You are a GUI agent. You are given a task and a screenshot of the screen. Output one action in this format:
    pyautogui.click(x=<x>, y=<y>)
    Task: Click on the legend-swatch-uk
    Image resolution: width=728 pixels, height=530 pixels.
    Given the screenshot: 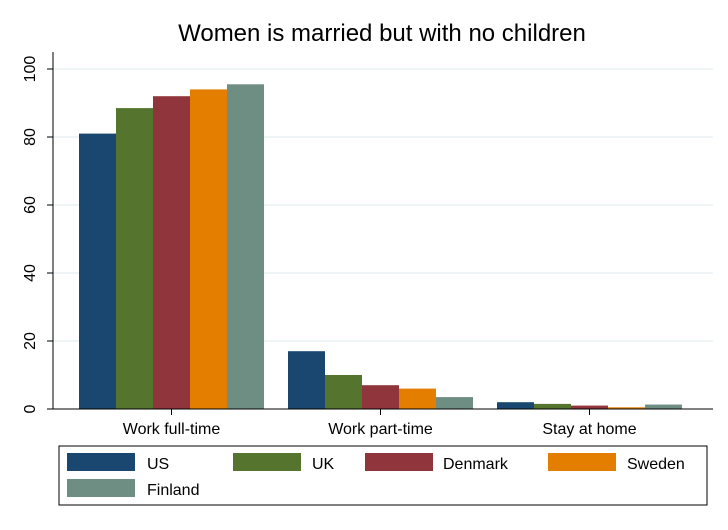 What is the action you would take?
    pyautogui.click(x=267, y=462)
    